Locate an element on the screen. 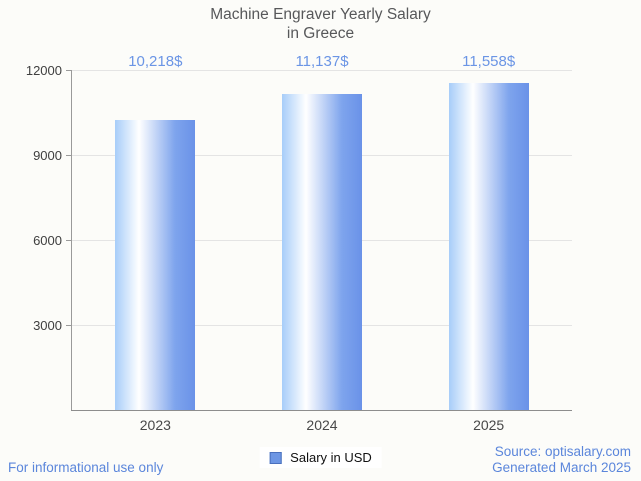 Image resolution: width=641 pixels, height=481 pixels. value-label-2023: 10,218$ is located at coordinates (155, 61).